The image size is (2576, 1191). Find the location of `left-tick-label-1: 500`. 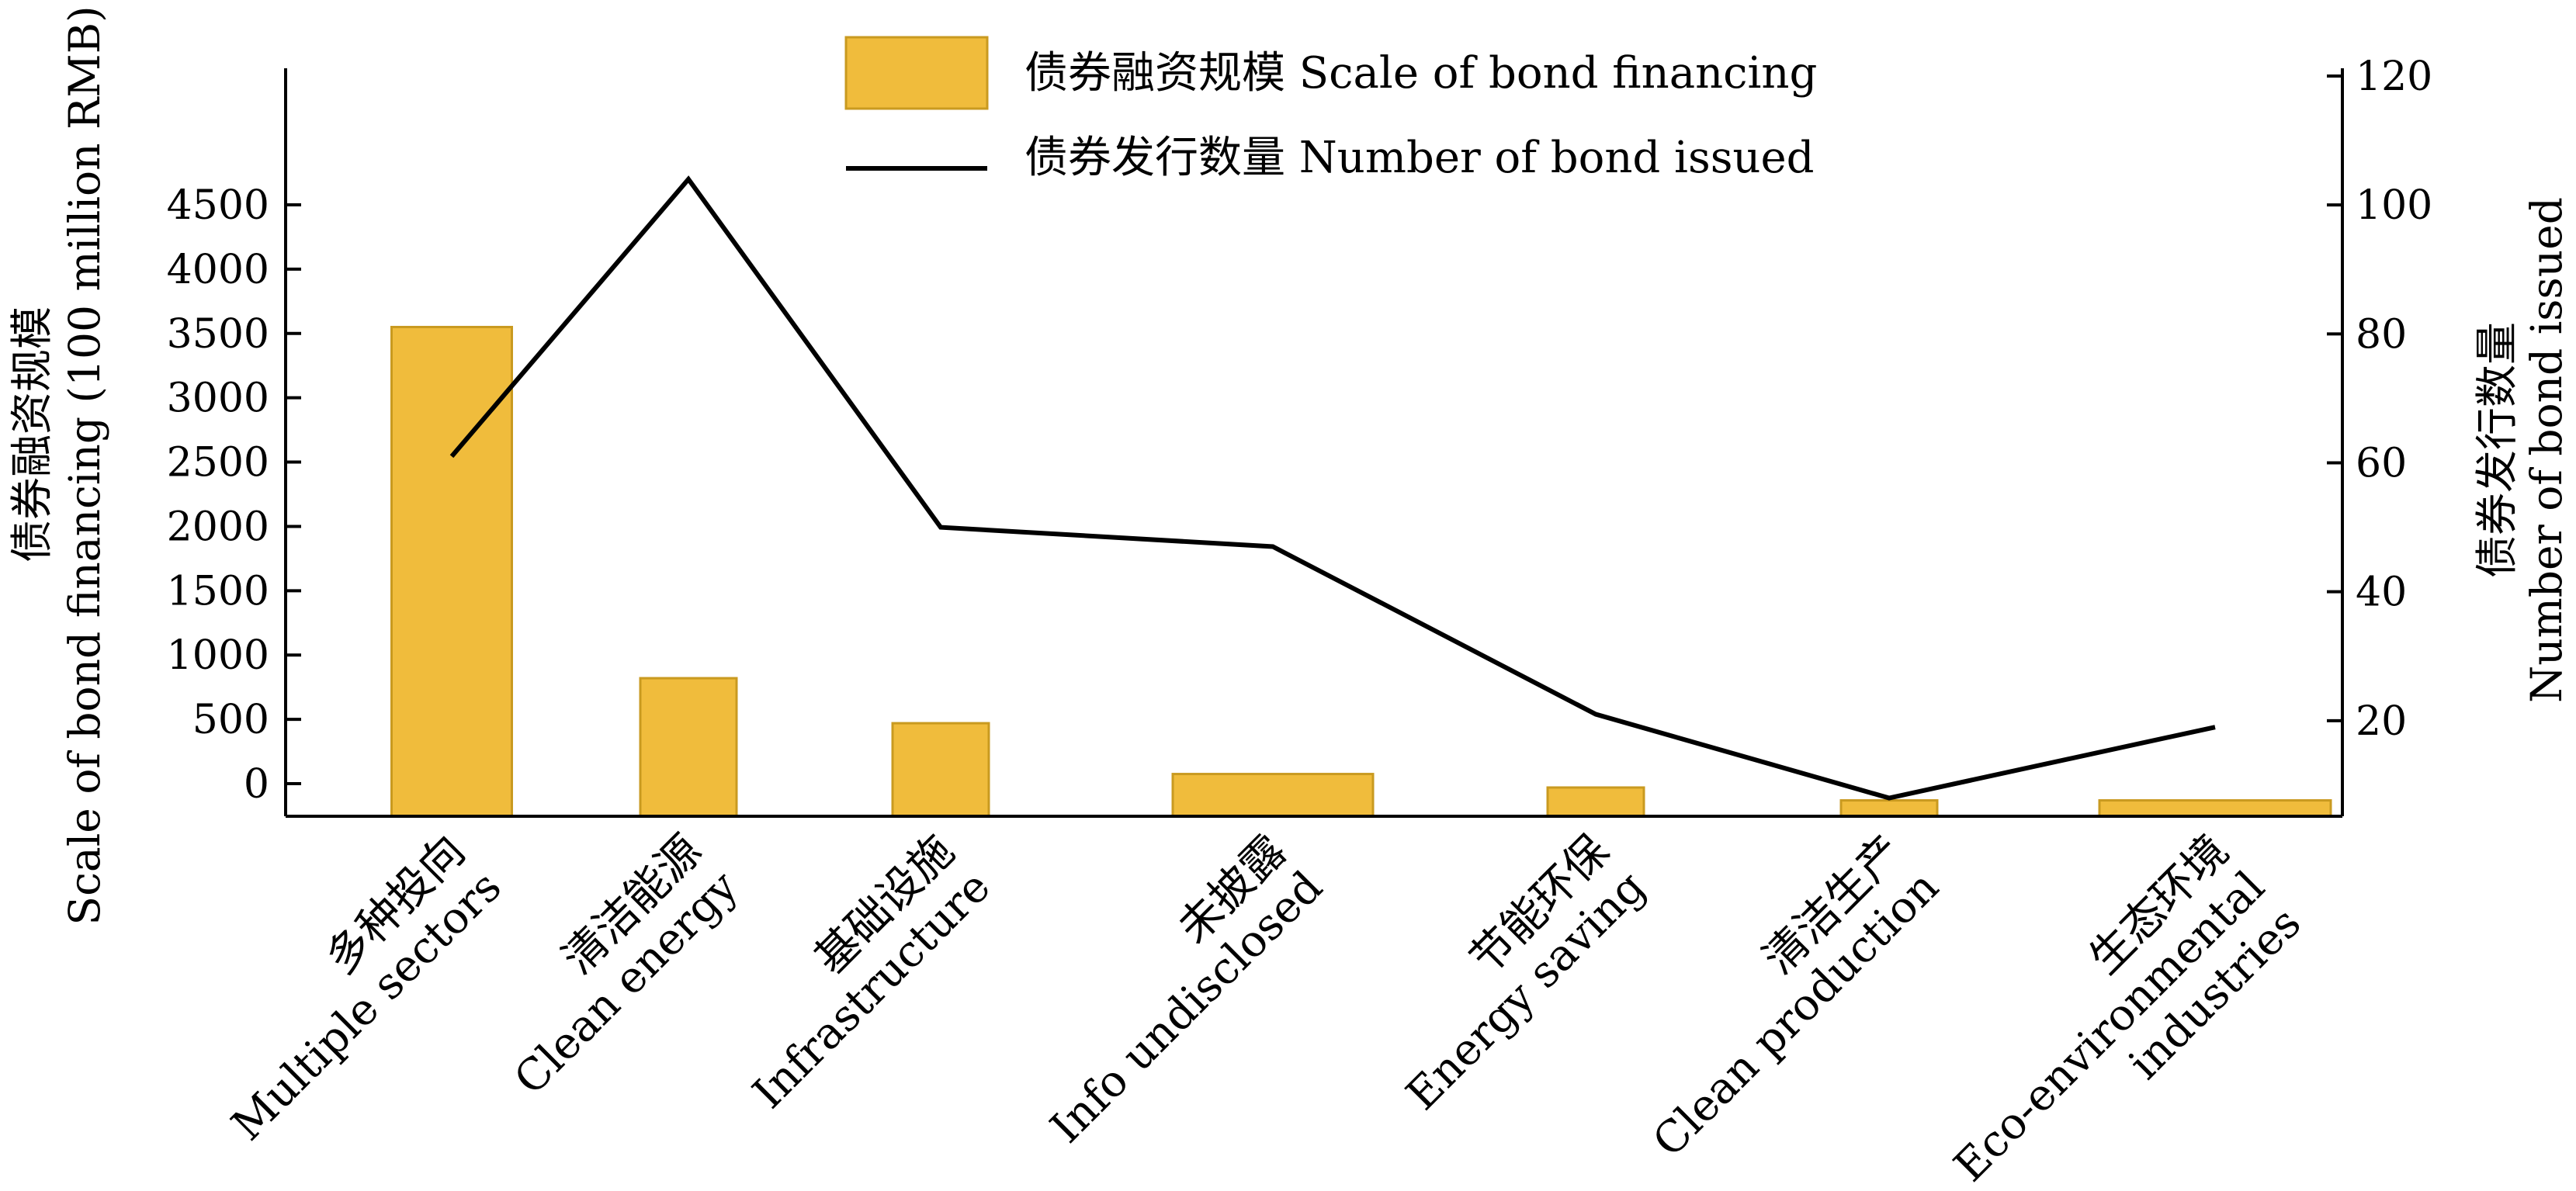

left-tick-label-1: 500 is located at coordinates (230, 720).